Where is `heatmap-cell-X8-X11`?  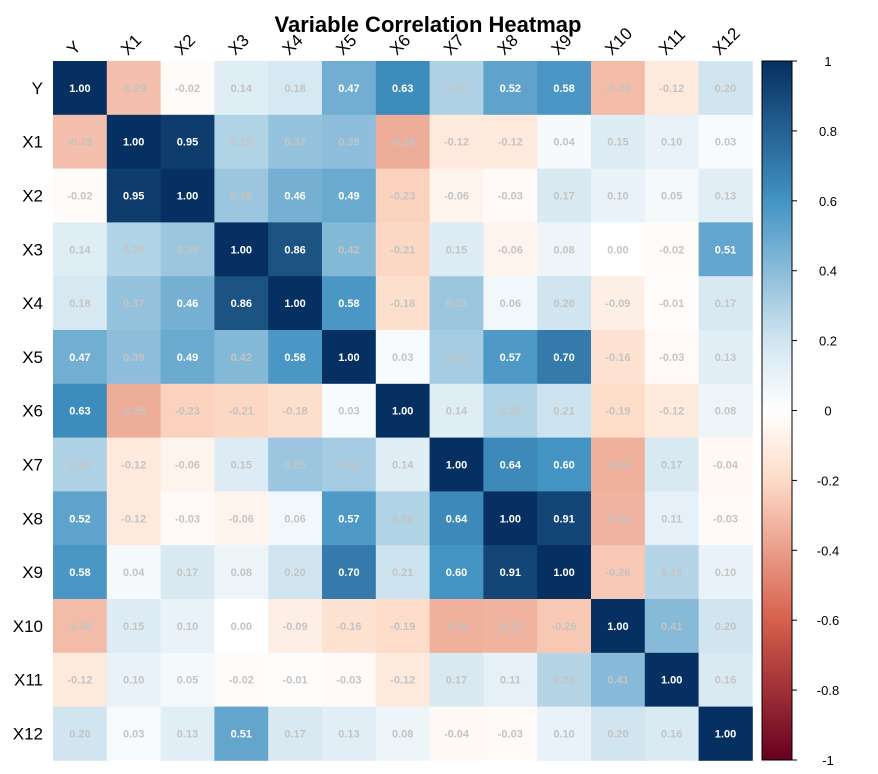
heatmap-cell-X8-X11 is located at coordinates (671, 518).